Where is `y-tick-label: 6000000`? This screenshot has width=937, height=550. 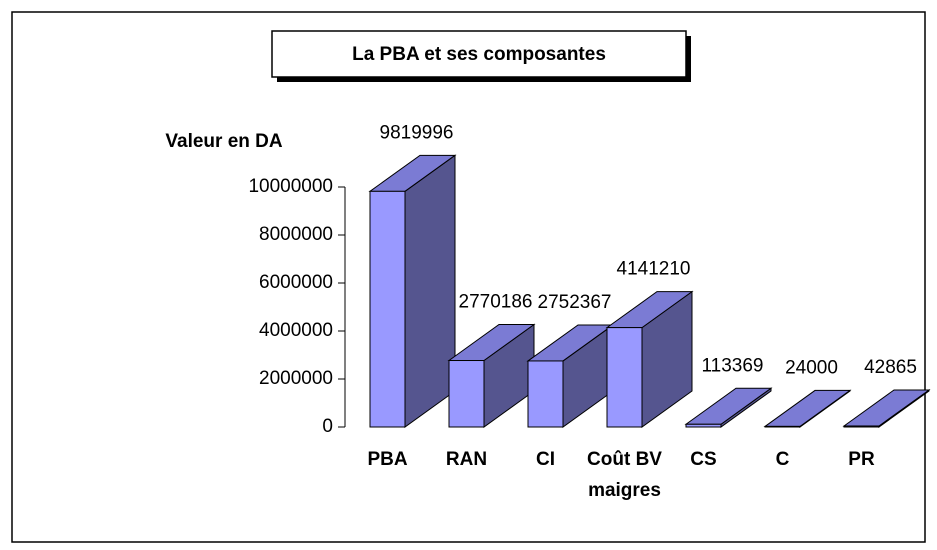
y-tick-label: 6000000 is located at coordinates (296, 282).